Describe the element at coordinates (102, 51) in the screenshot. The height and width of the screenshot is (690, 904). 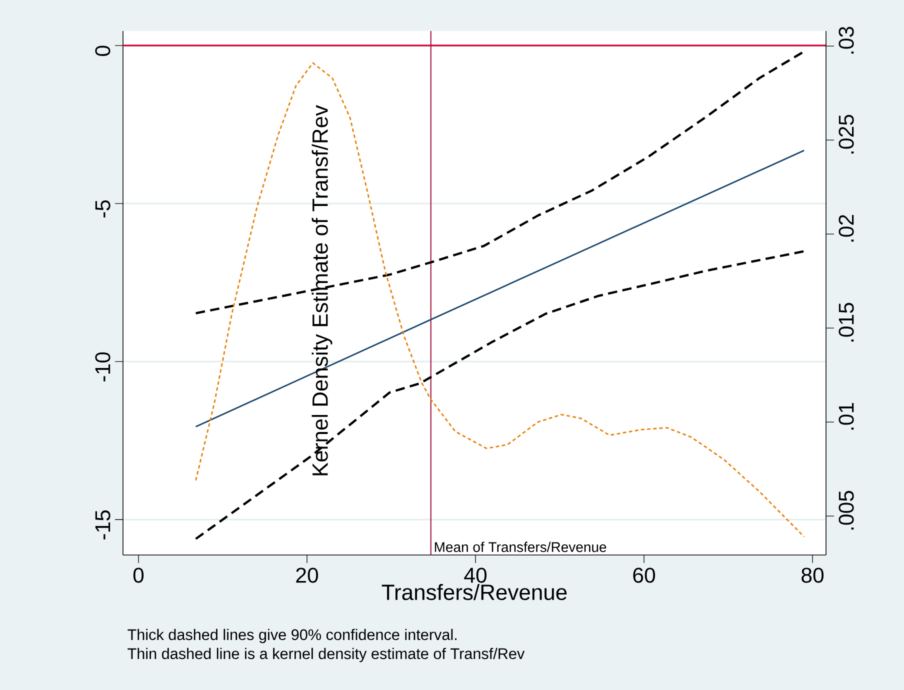
I see `y-tick-label: 0` at that location.